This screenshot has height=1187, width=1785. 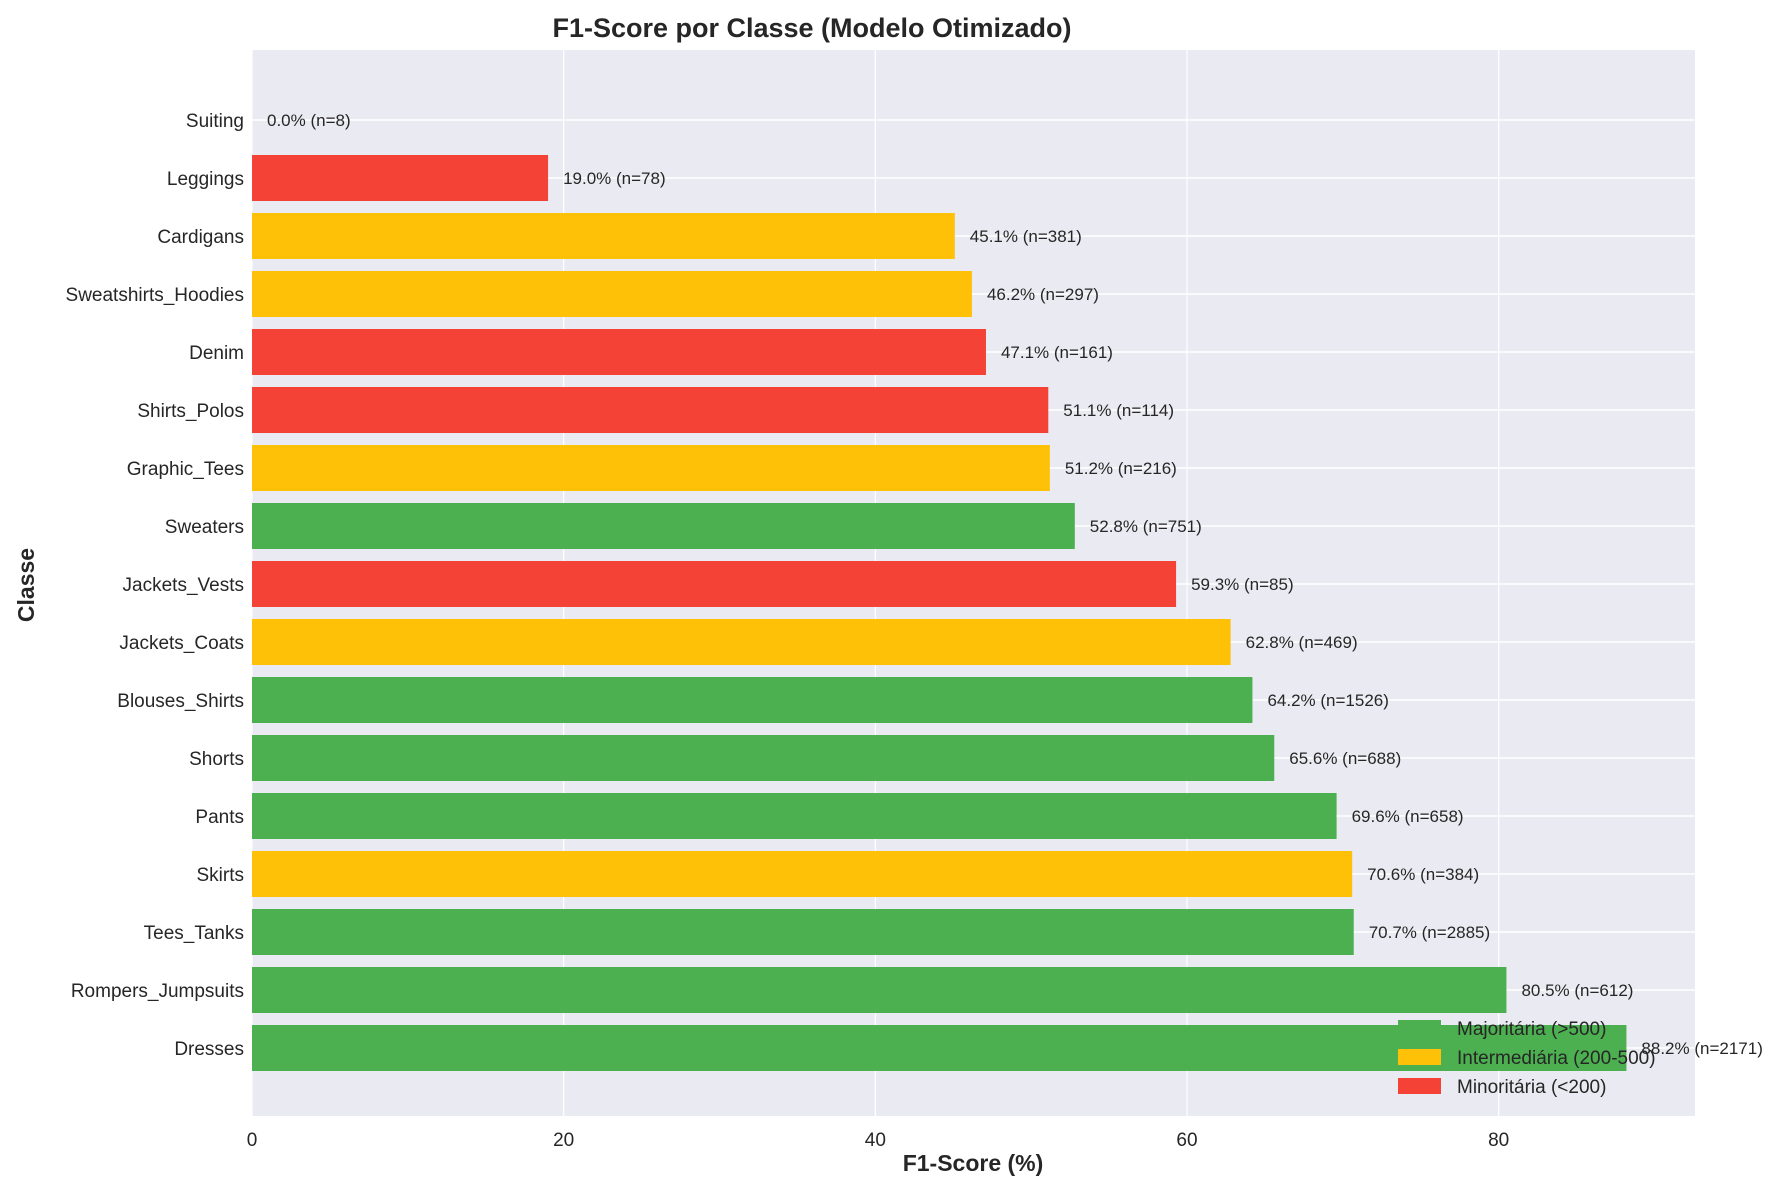 I want to click on bar-blouses-shirts, so click(x=752, y=700).